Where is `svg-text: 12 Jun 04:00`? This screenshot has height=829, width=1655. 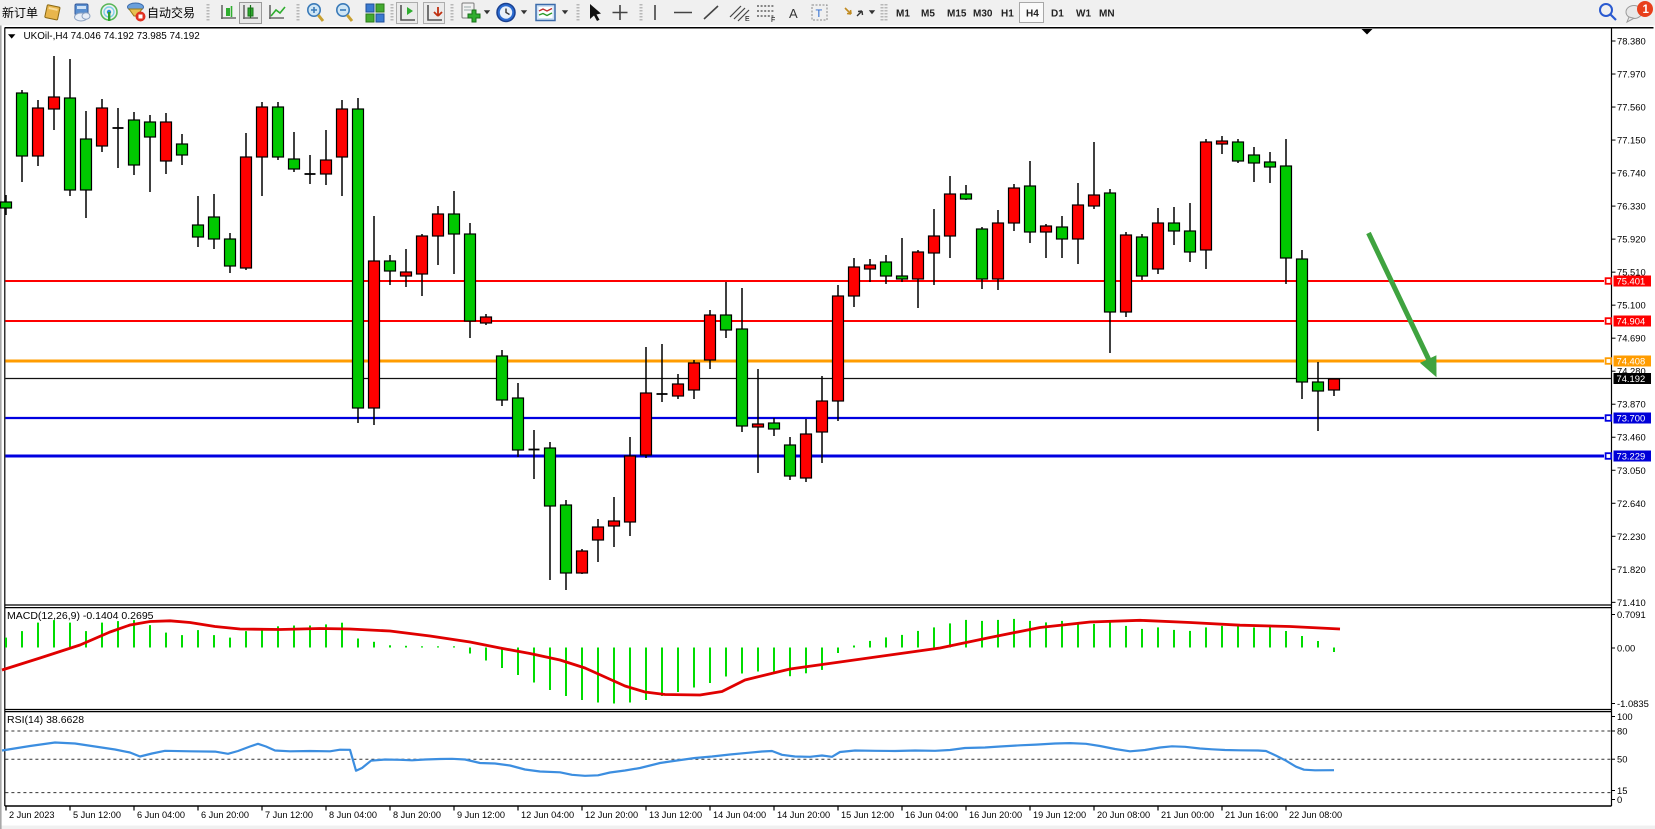
svg-text: 12 Jun 04:00 is located at coordinates (547, 815).